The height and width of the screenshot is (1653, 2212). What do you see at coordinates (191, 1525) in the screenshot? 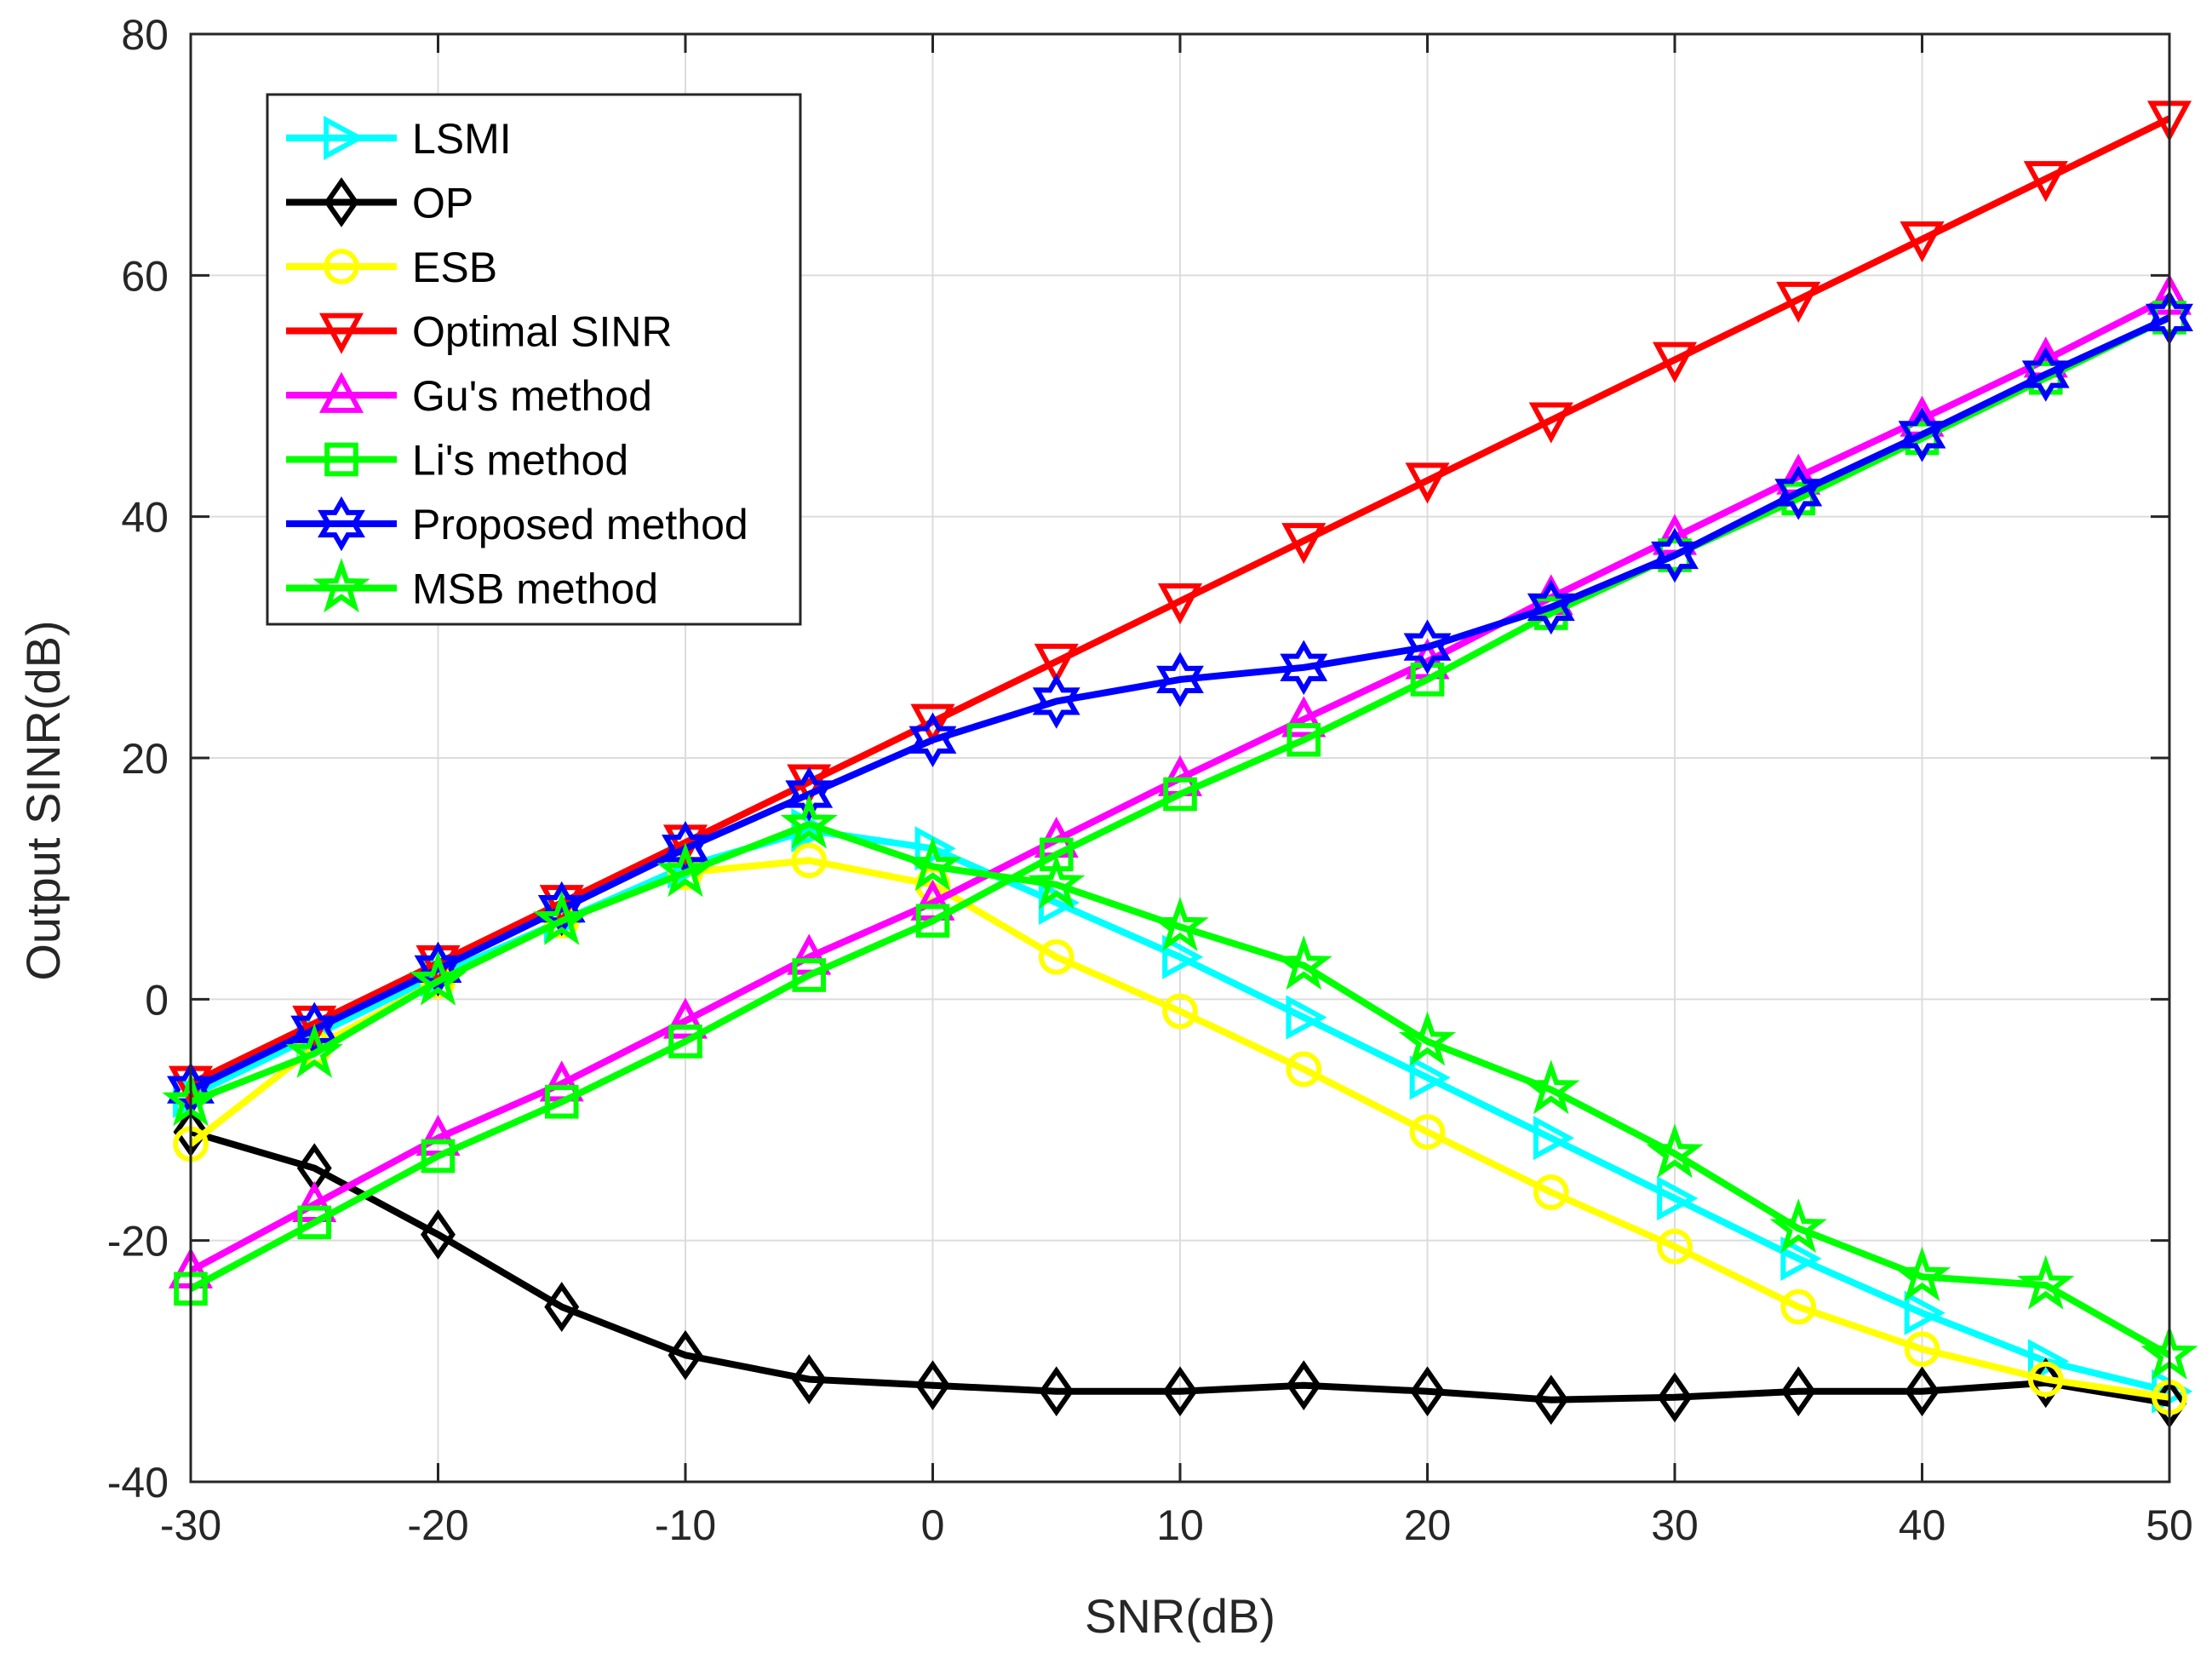
I see `x-tick-label: -30` at bounding box center [191, 1525].